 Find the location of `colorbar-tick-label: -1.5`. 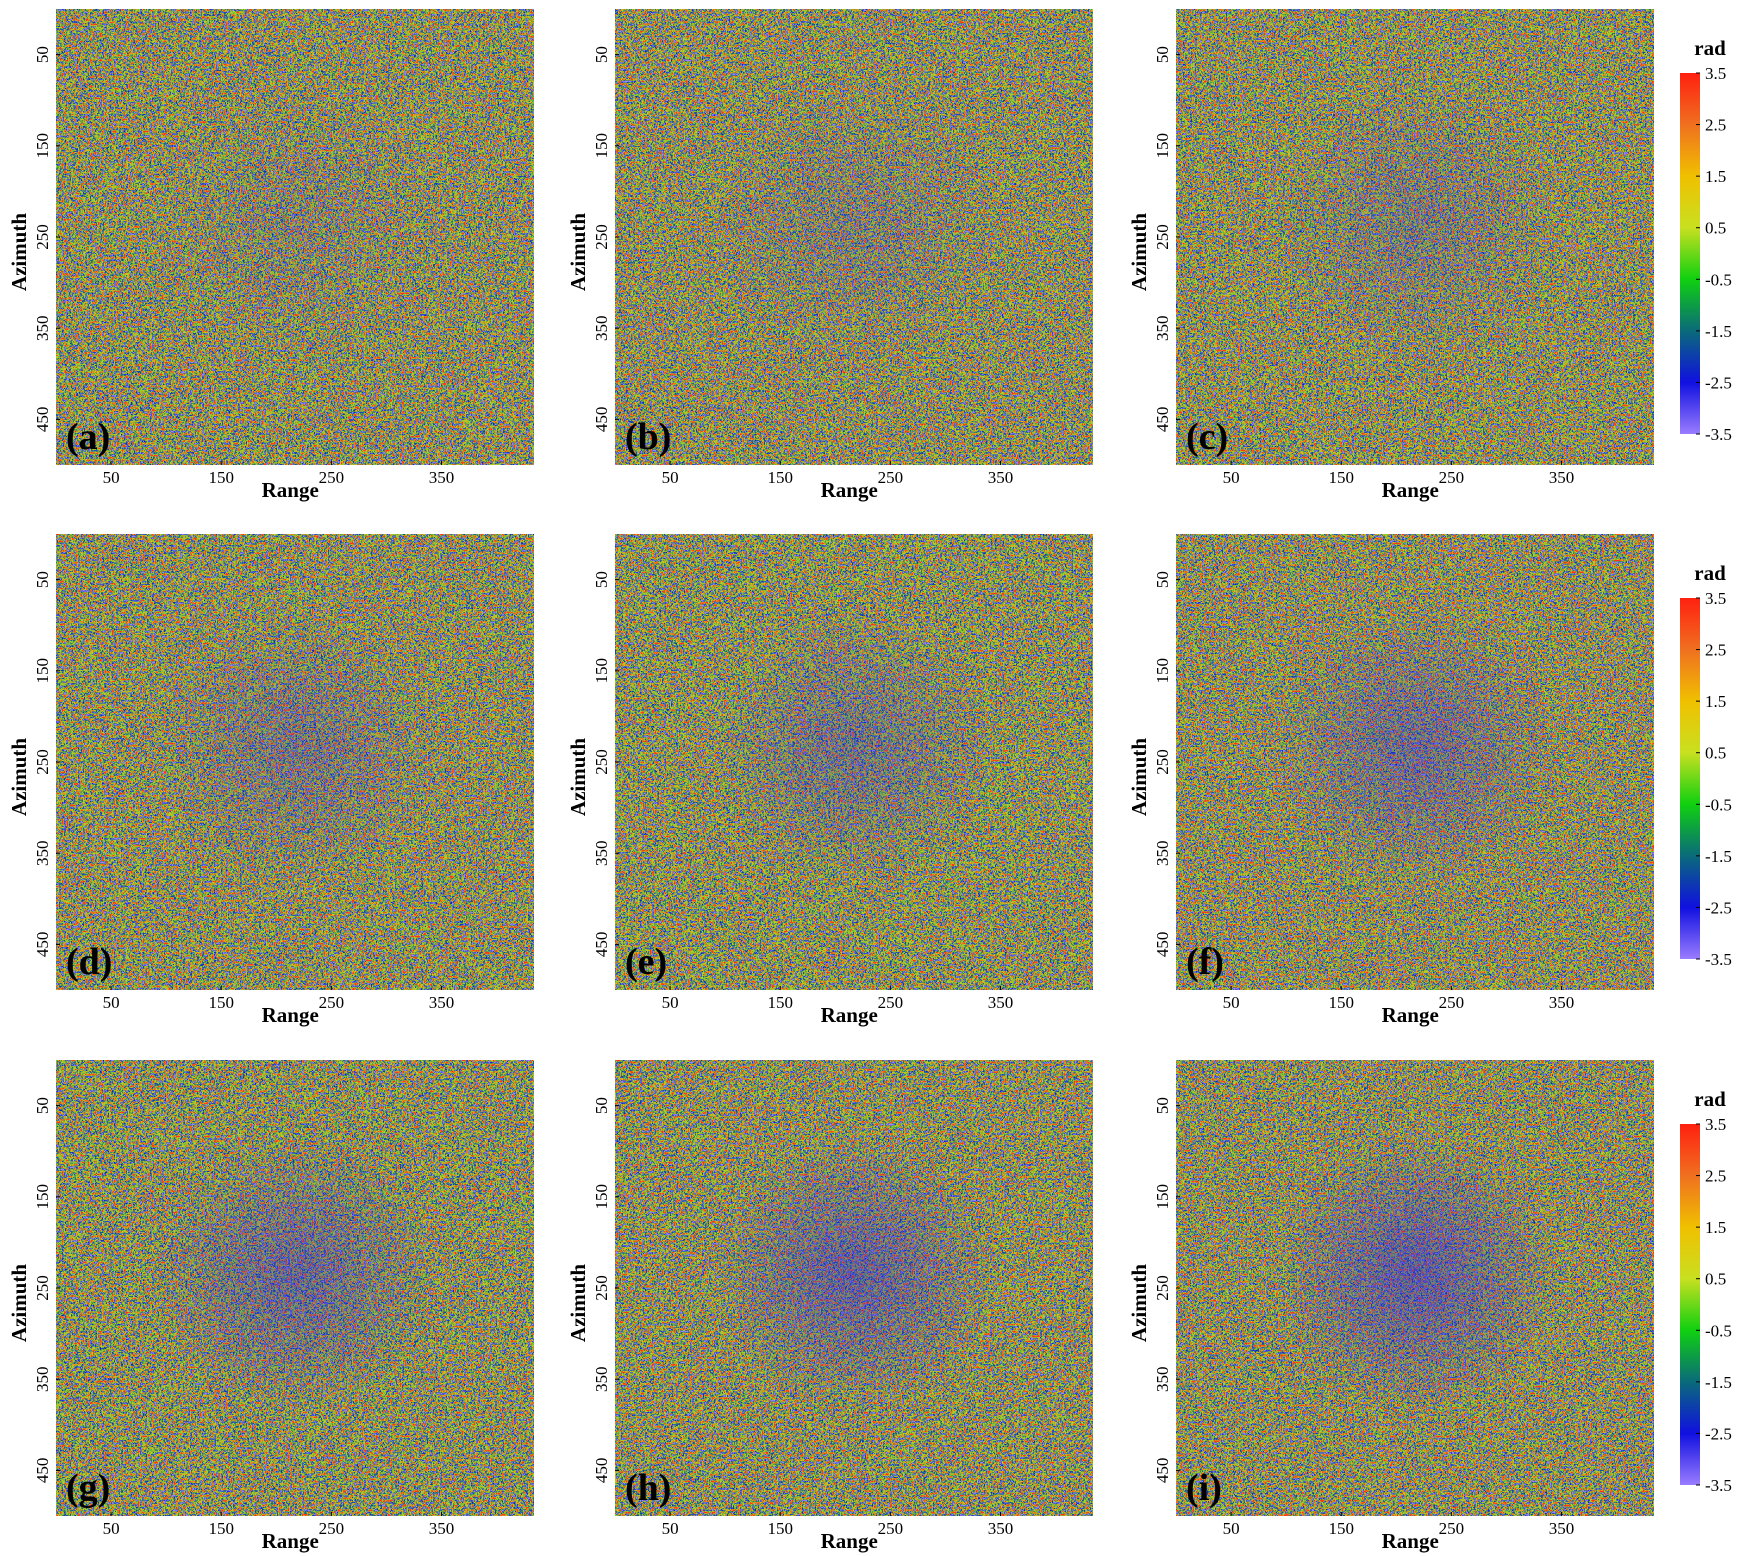

colorbar-tick-label: -1.5 is located at coordinates (1718, 331).